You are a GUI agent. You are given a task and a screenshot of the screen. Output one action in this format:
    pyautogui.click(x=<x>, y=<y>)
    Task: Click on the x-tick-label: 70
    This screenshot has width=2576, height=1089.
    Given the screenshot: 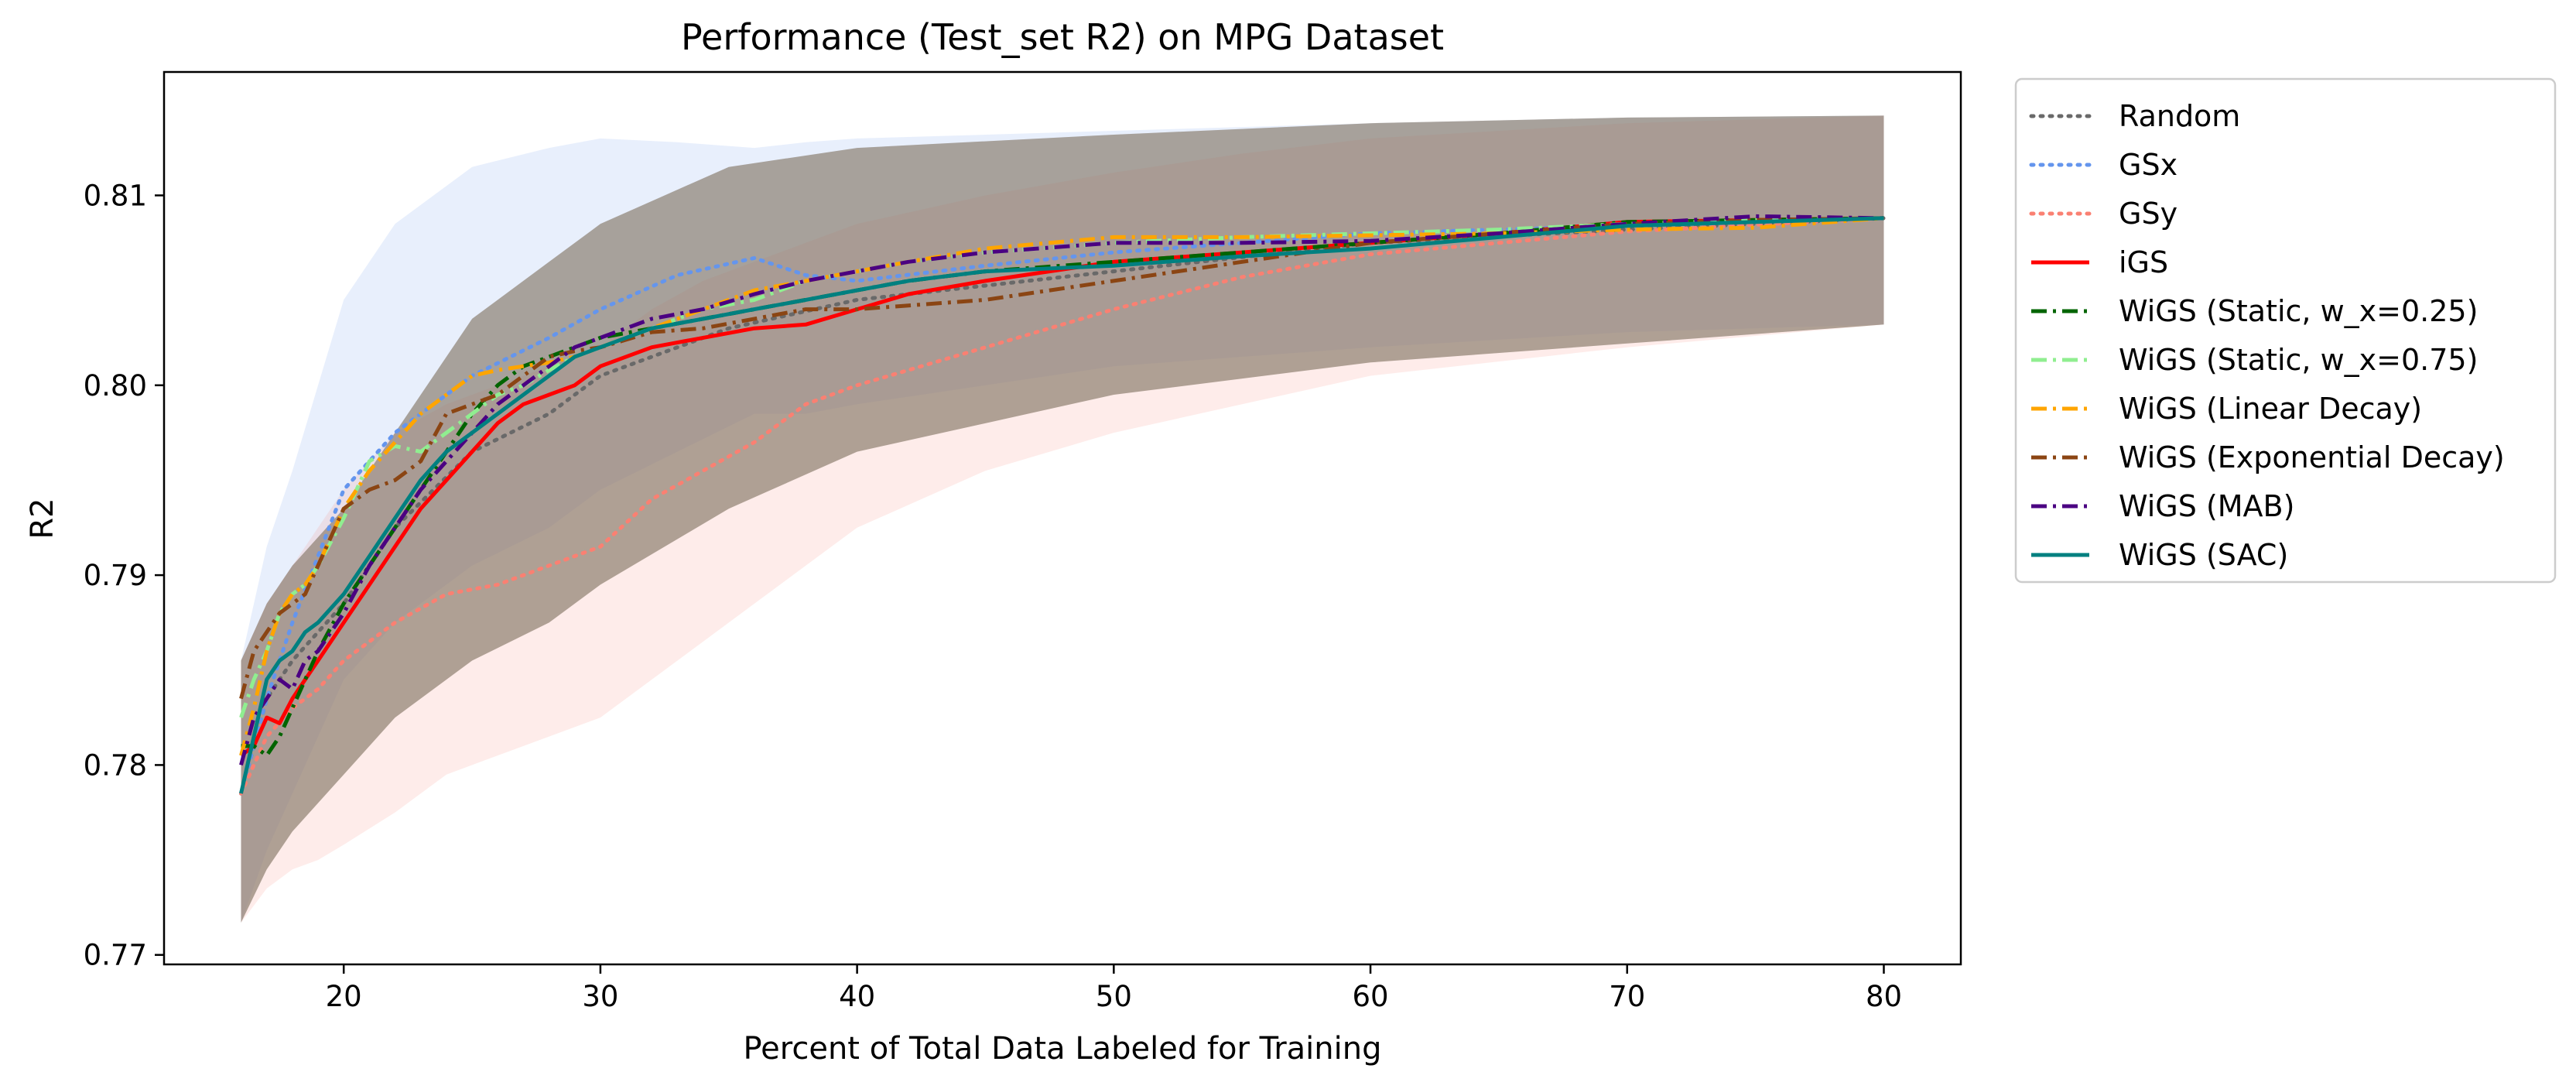 What is the action you would take?
    pyautogui.click(x=1627, y=996)
    